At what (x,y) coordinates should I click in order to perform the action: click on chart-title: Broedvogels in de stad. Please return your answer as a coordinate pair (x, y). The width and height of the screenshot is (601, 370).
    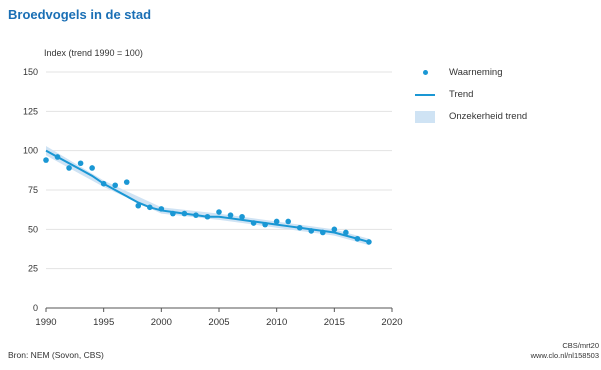
    Looking at the image, I should click on (80, 14).